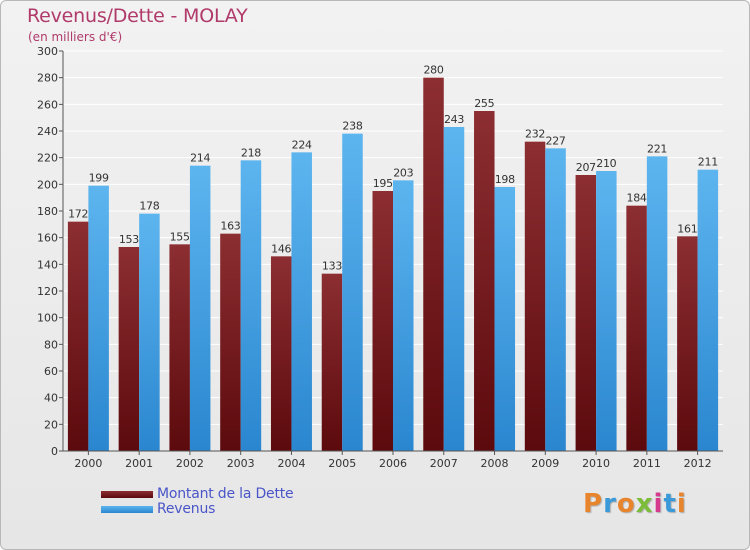 This screenshot has width=750, height=550. What do you see at coordinates (47, 78) in the screenshot?
I see `y-tick-label: 280` at bounding box center [47, 78].